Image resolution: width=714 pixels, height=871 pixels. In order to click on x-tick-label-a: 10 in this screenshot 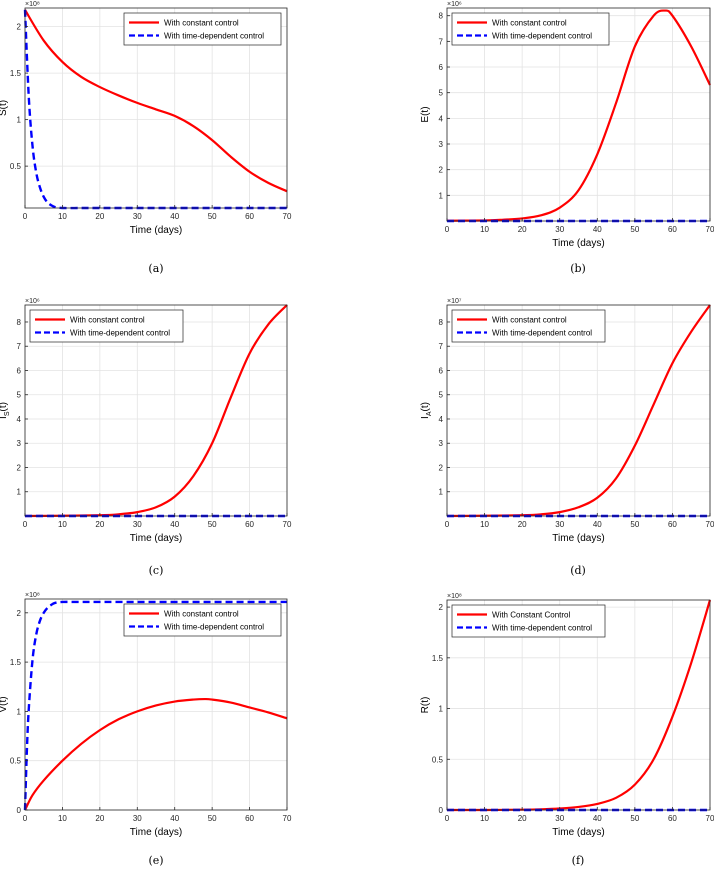, I will do `click(62, 216)`.